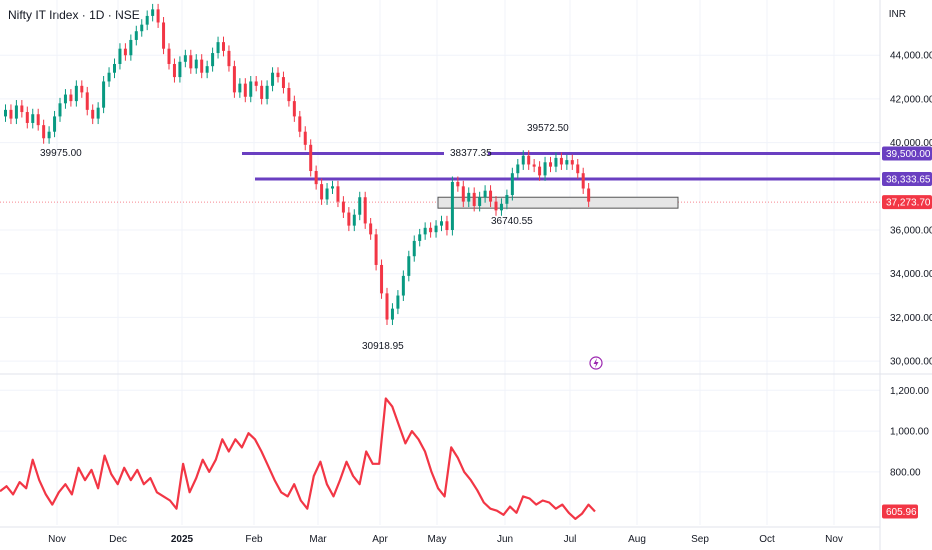  What do you see at coordinates (908, 203) in the screenshot?
I see `last-price-tag: 37,273.70` at bounding box center [908, 203].